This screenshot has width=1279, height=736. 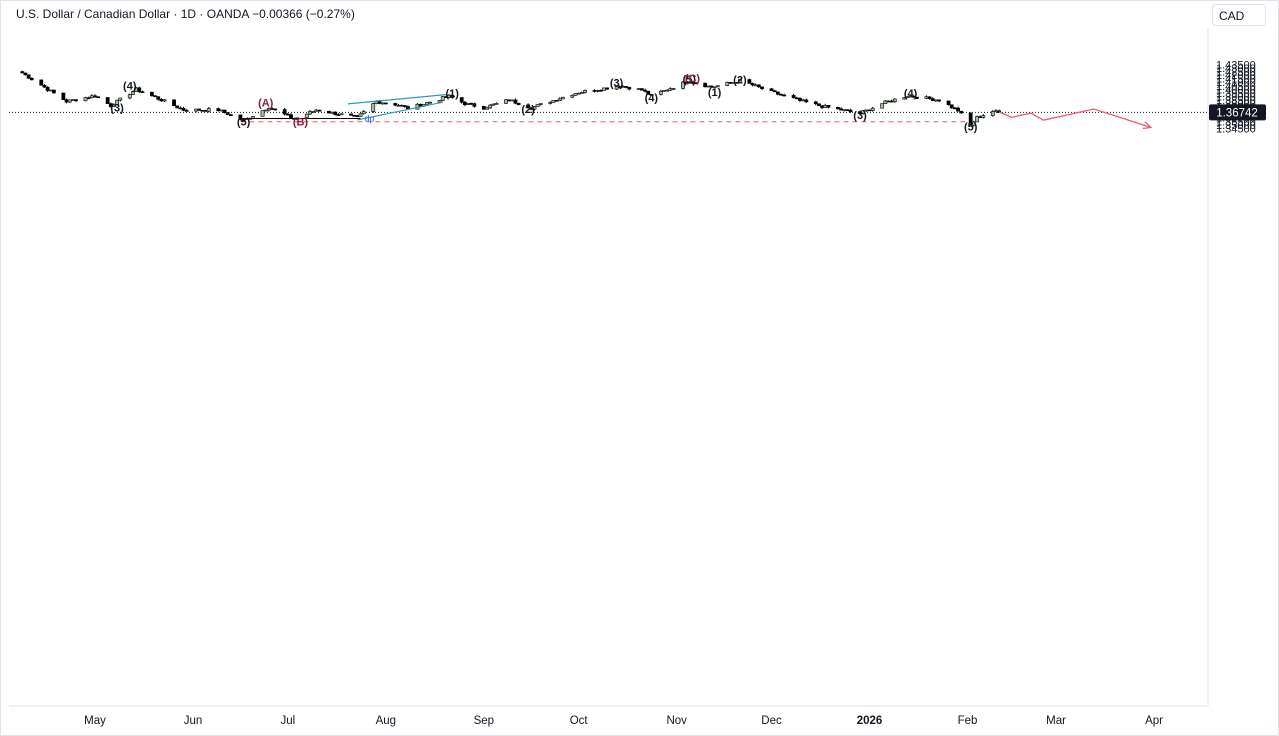 What do you see at coordinates (1147, 125) in the screenshot?
I see `forecast-arrowhead` at bounding box center [1147, 125].